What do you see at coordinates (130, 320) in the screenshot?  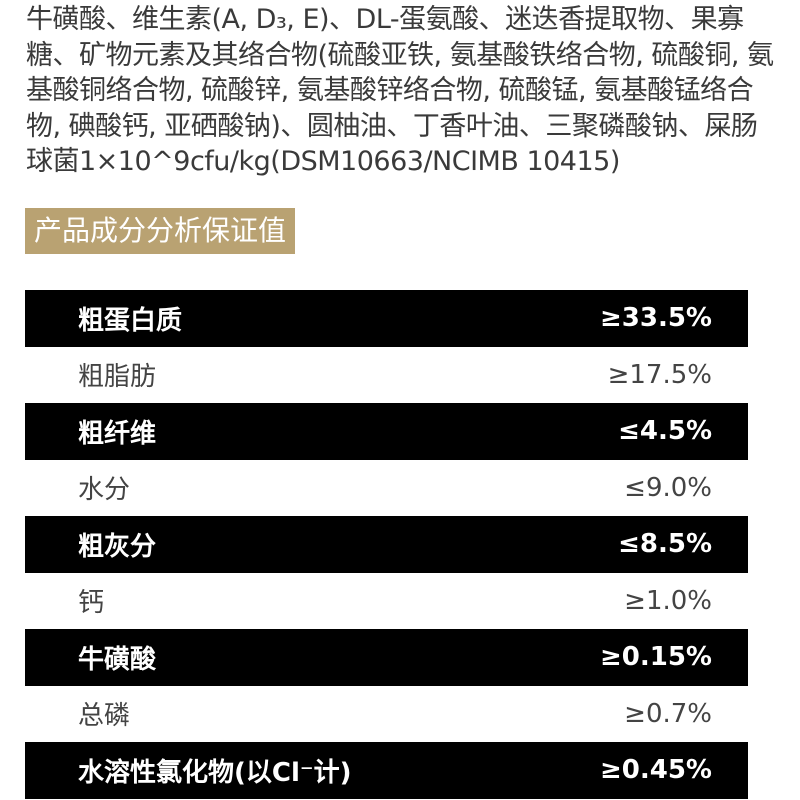 I see `row-label: 粗蛋白质` at bounding box center [130, 320].